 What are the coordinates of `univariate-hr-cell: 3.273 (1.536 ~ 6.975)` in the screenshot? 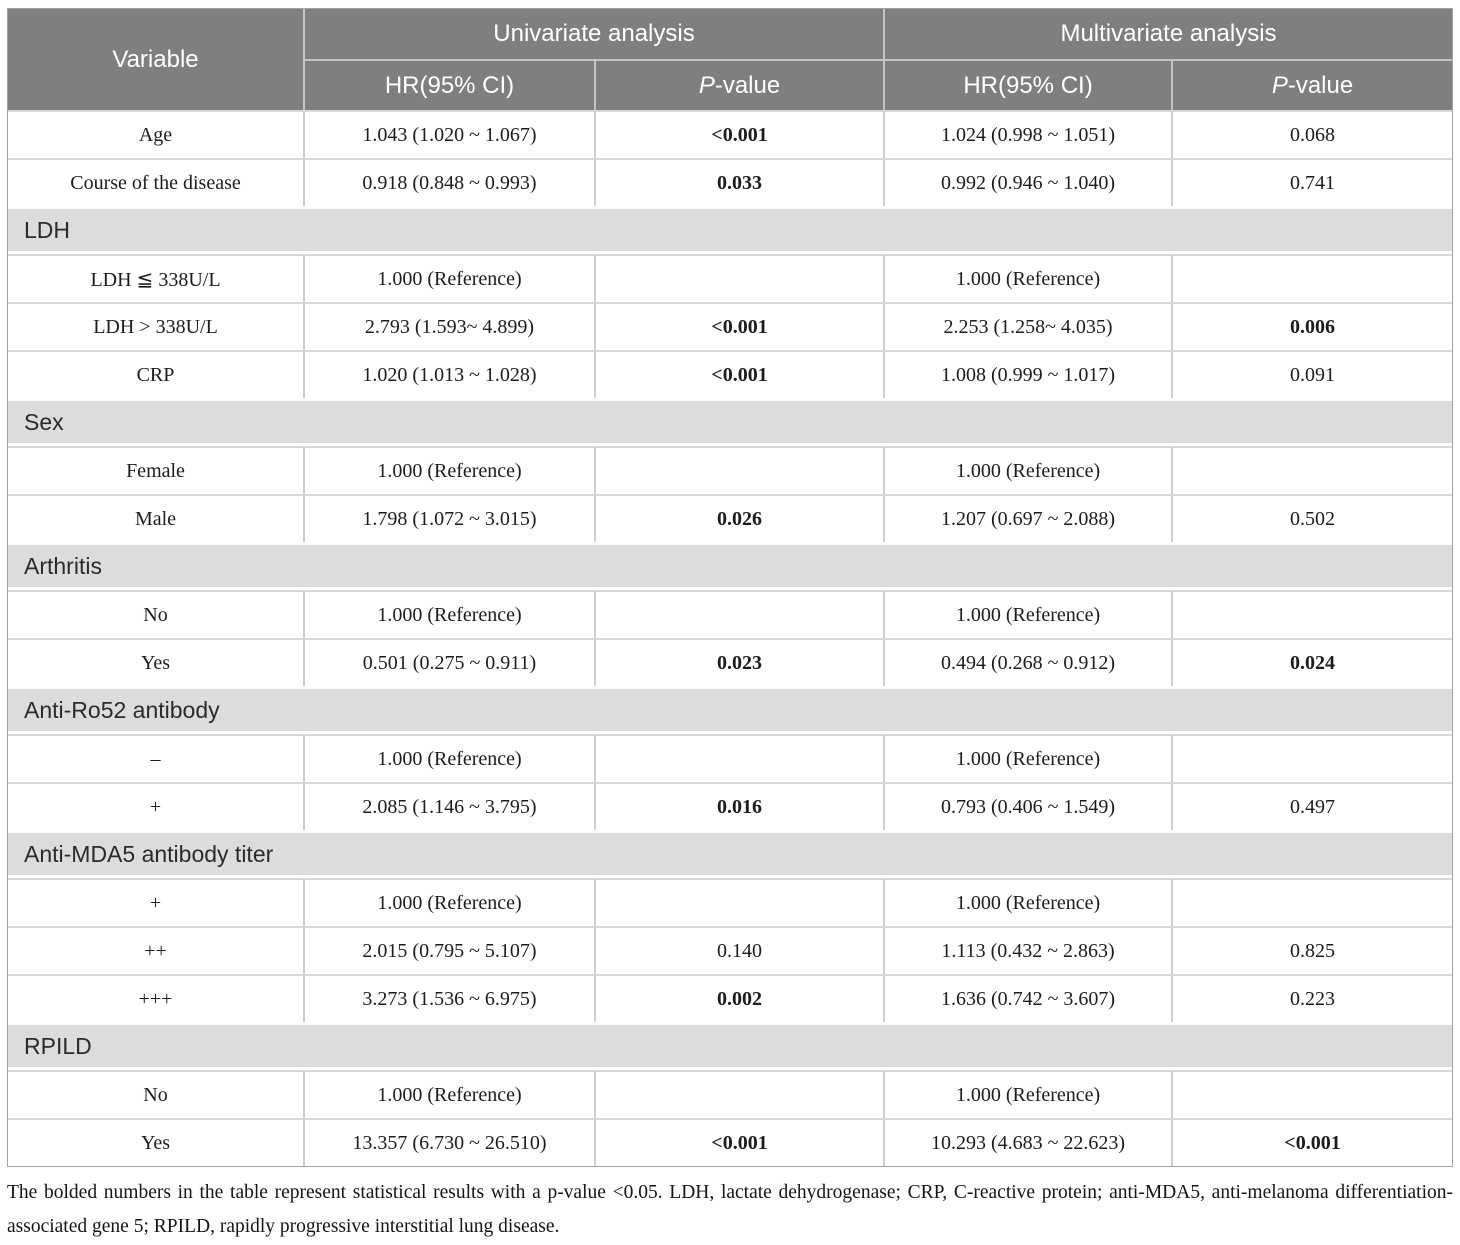 It's located at (448, 998).